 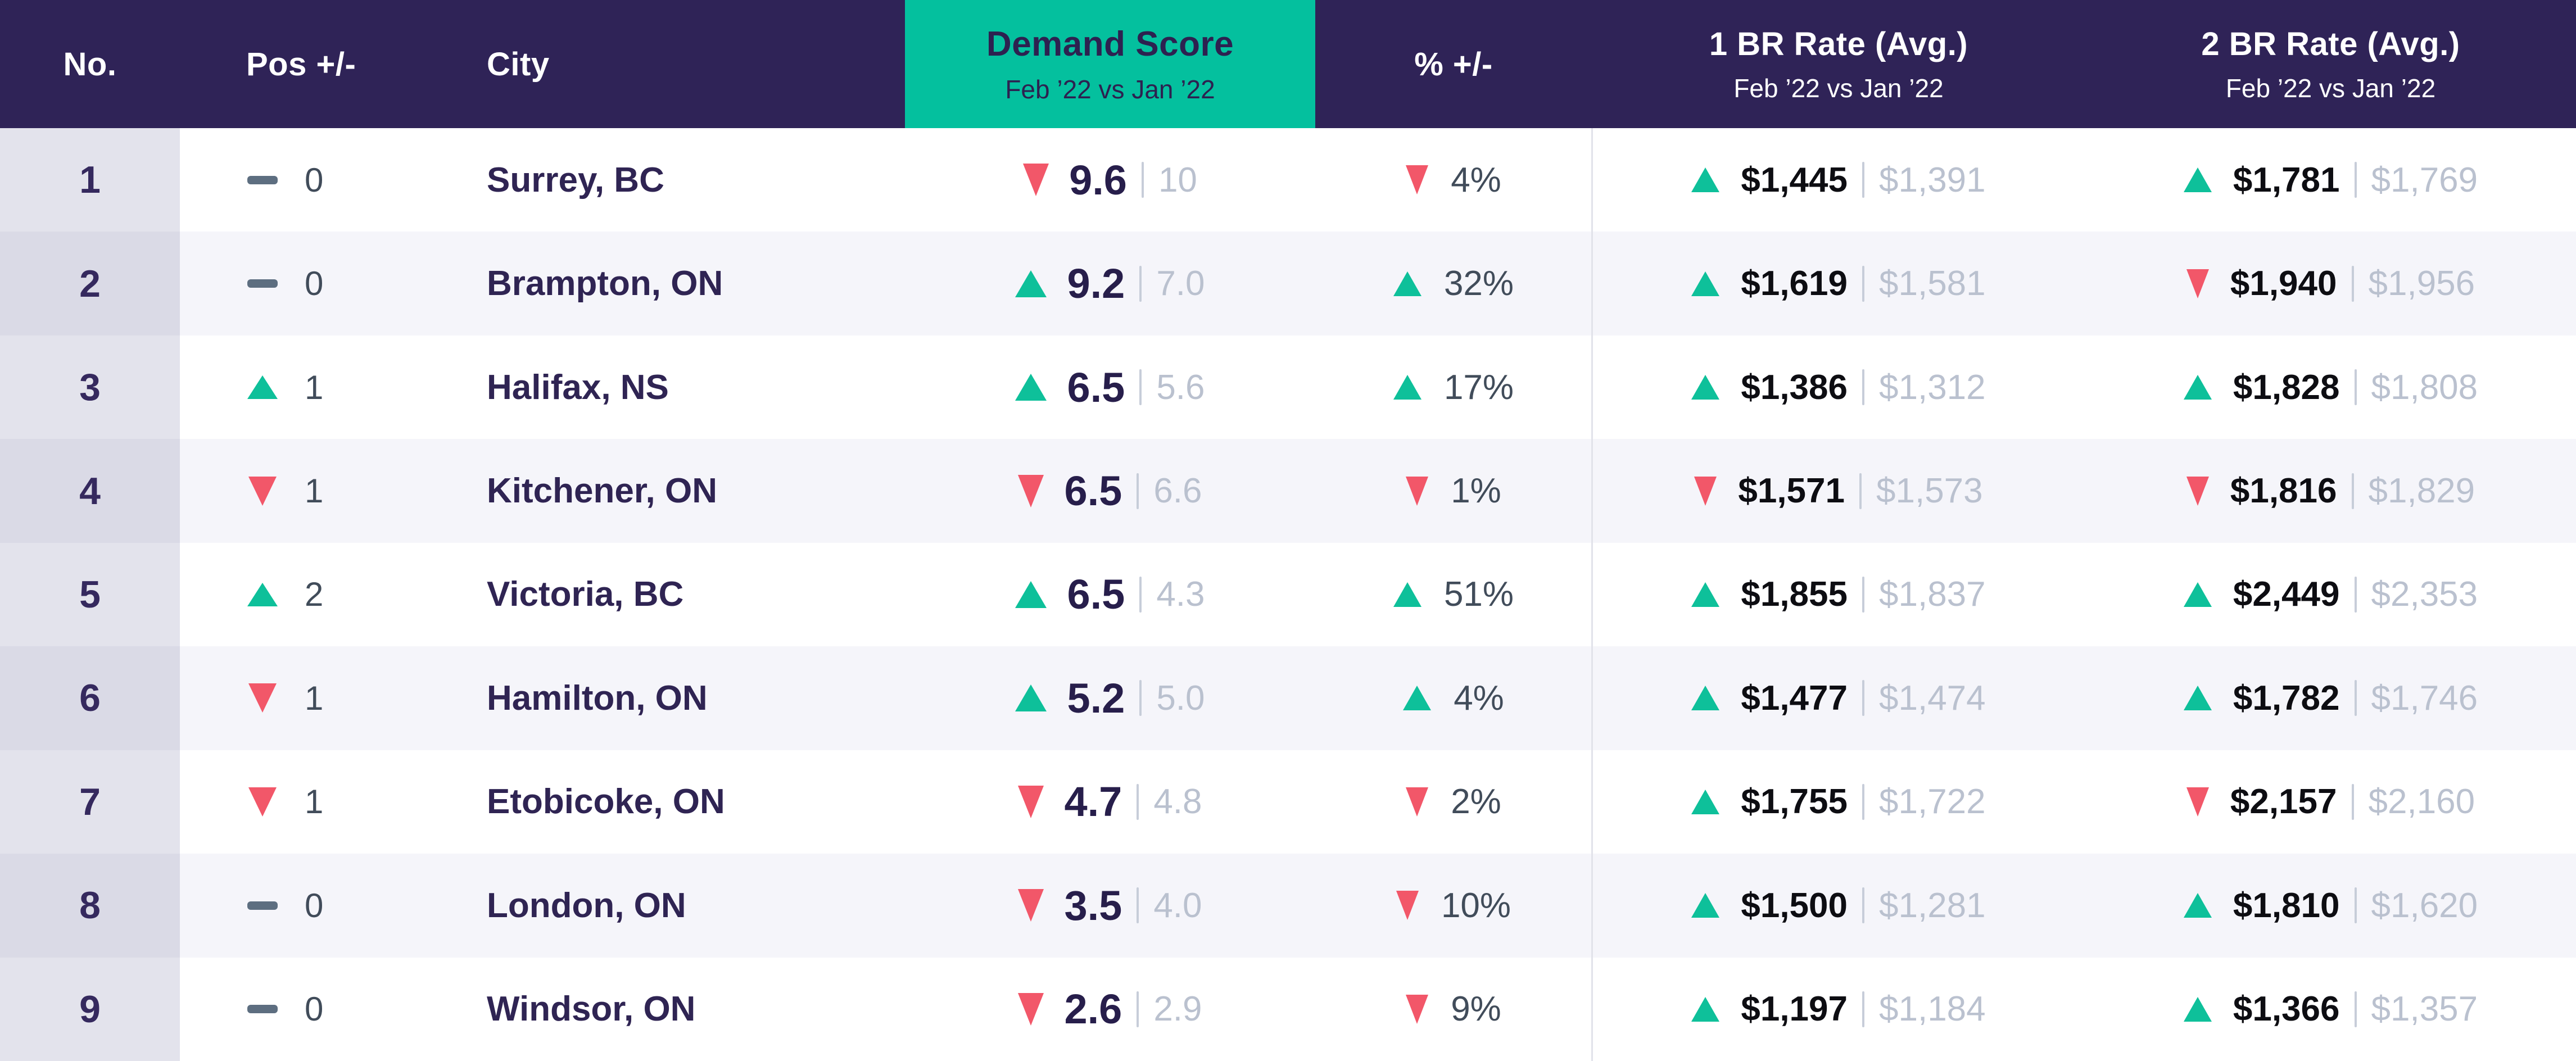 I want to click on two-br-rate-cell: $1,828 $1,808, so click(x=2330, y=387).